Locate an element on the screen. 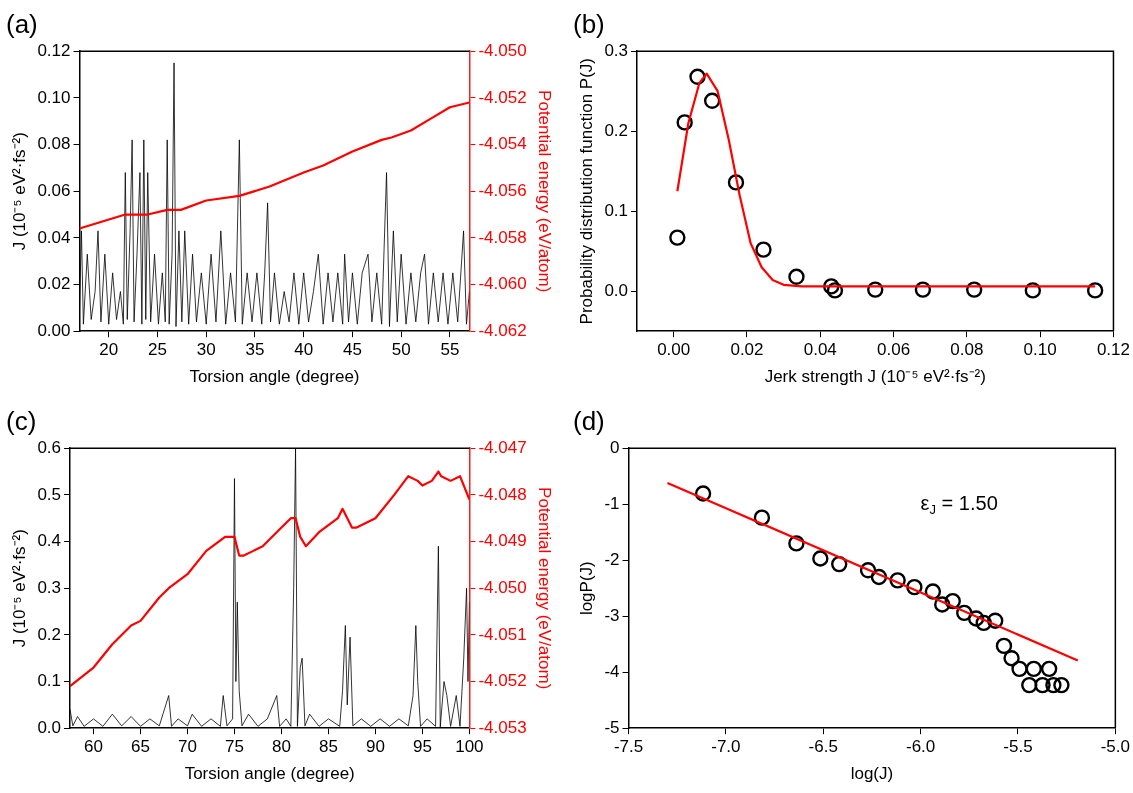 Image resolution: width=1133 pixels, height=793 pixels. chart-title: (d) is located at coordinates (589, 420).